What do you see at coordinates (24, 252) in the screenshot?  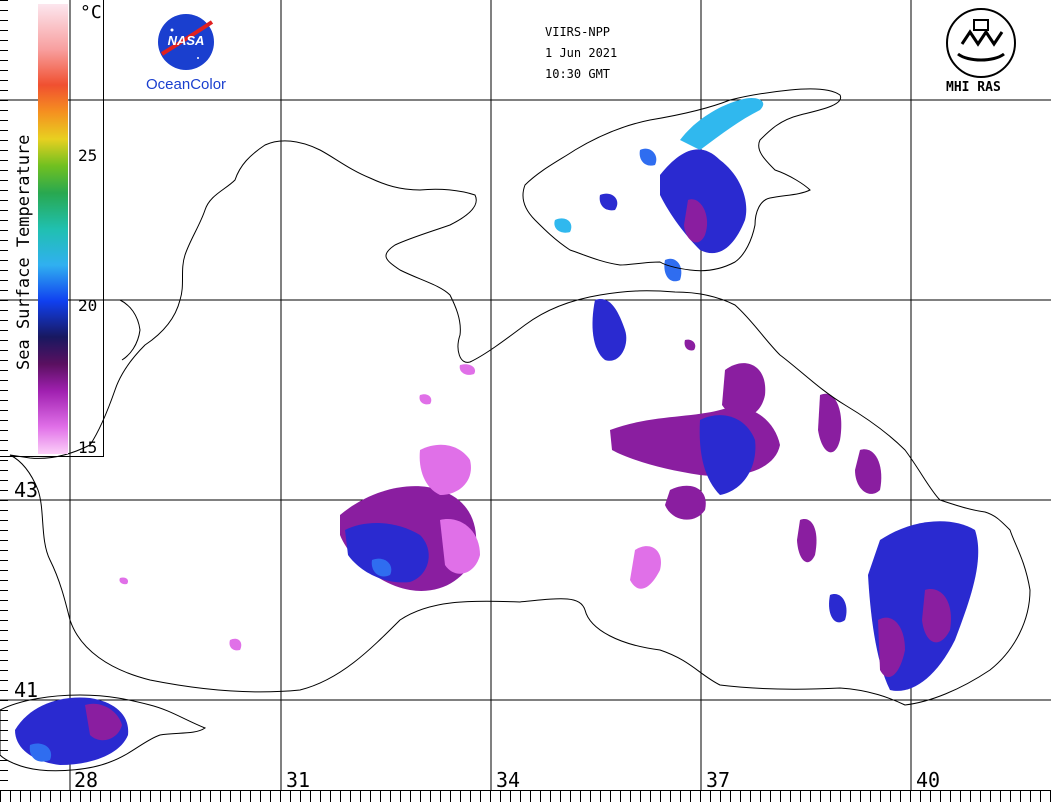 I see `legend-title: Sea Surface Temperature` at bounding box center [24, 252].